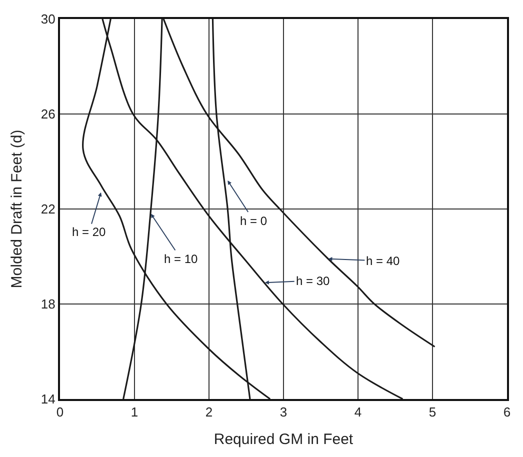 The image size is (523, 457). What do you see at coordinates (60, 412) in the screenshot?
I see `x-tick-label: 0` at bounding box center [60, 412].